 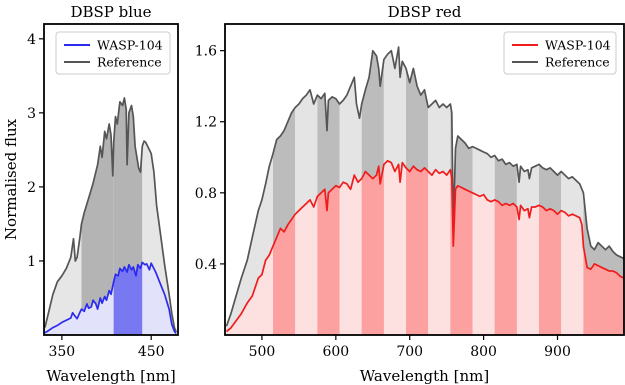 I want to click on reference-line, so click(x=110, y=215).